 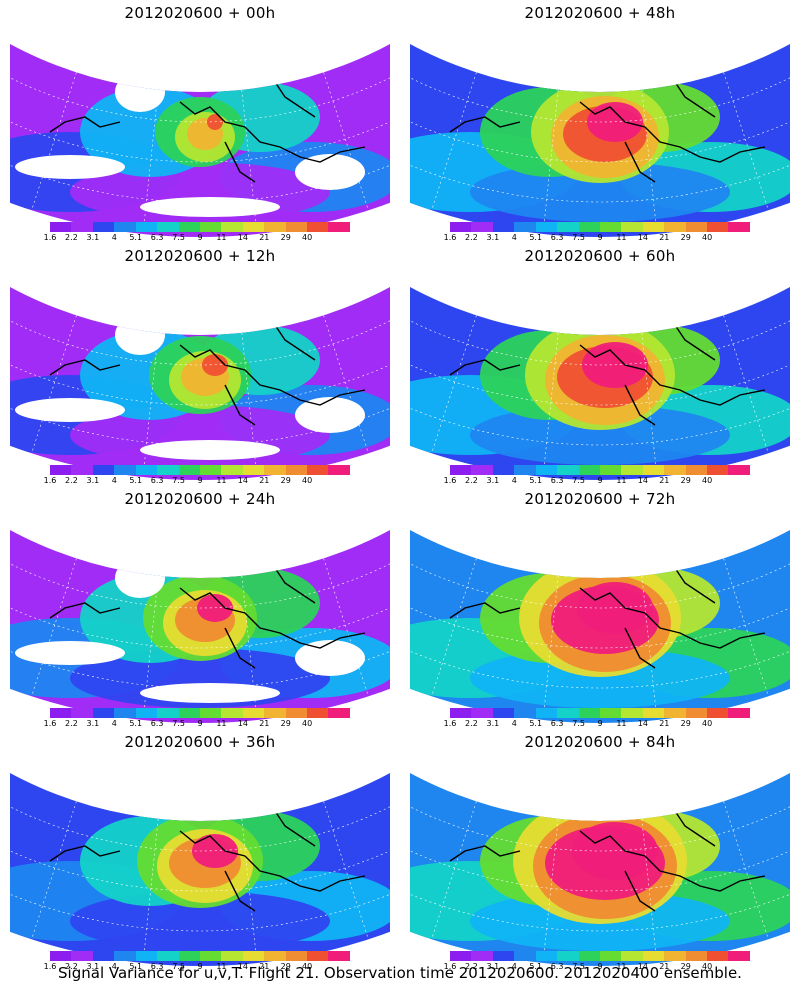 What do you see at coordinates (600, 256) in the screenshot?
I see `panel-title: 2012020600 + 60h` at bounding box center [600, 256].